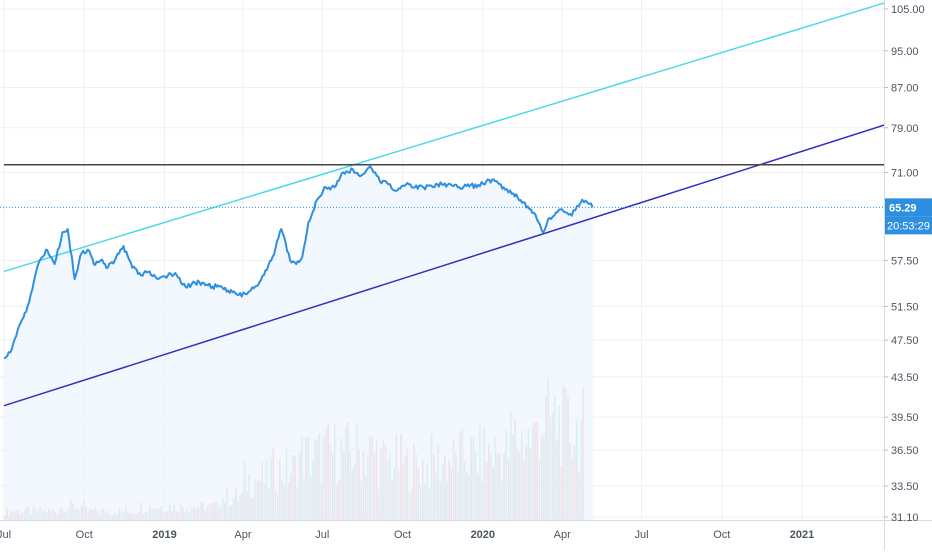  I want to click on price-tick-label: 105.00, so click(908, 10).